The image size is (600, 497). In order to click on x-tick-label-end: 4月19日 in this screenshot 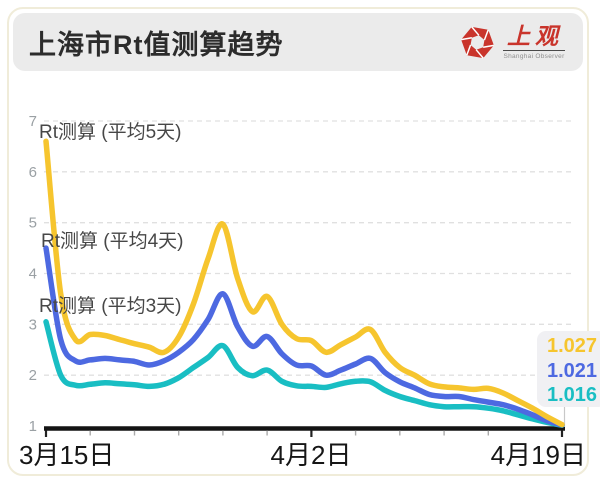, I will do `click(538, 455)`.